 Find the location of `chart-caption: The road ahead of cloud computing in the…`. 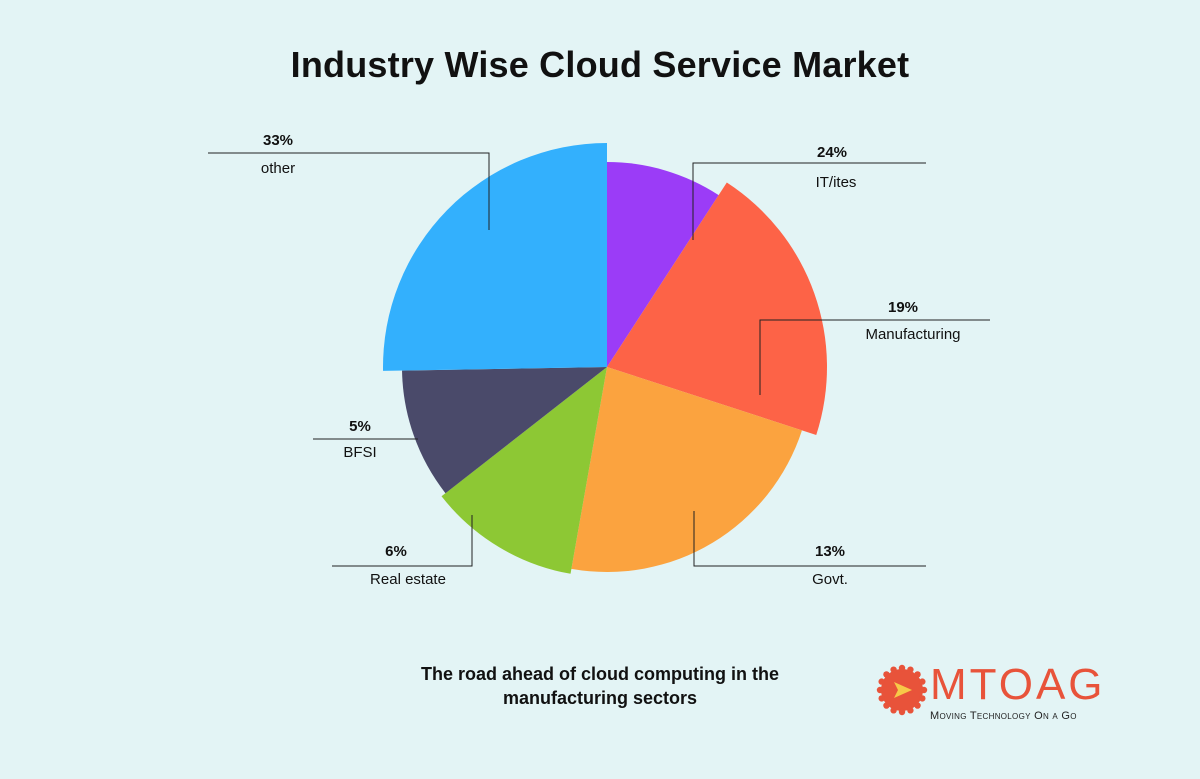

chart-caption: The road ahead of cloud computing in the… is located at coordinates (599, 686).